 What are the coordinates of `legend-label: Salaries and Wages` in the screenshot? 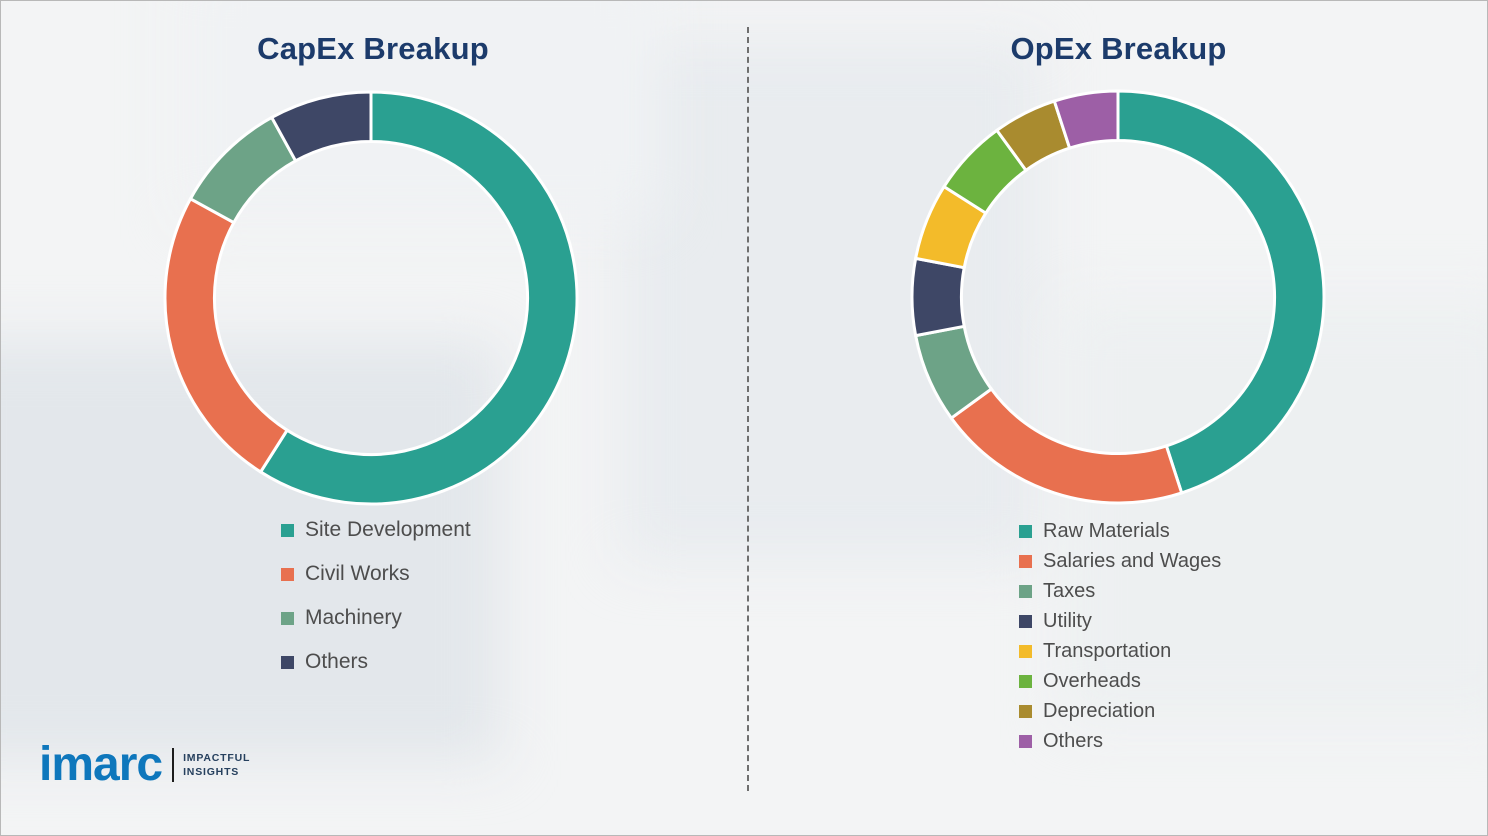 It's located at (1132, 560).